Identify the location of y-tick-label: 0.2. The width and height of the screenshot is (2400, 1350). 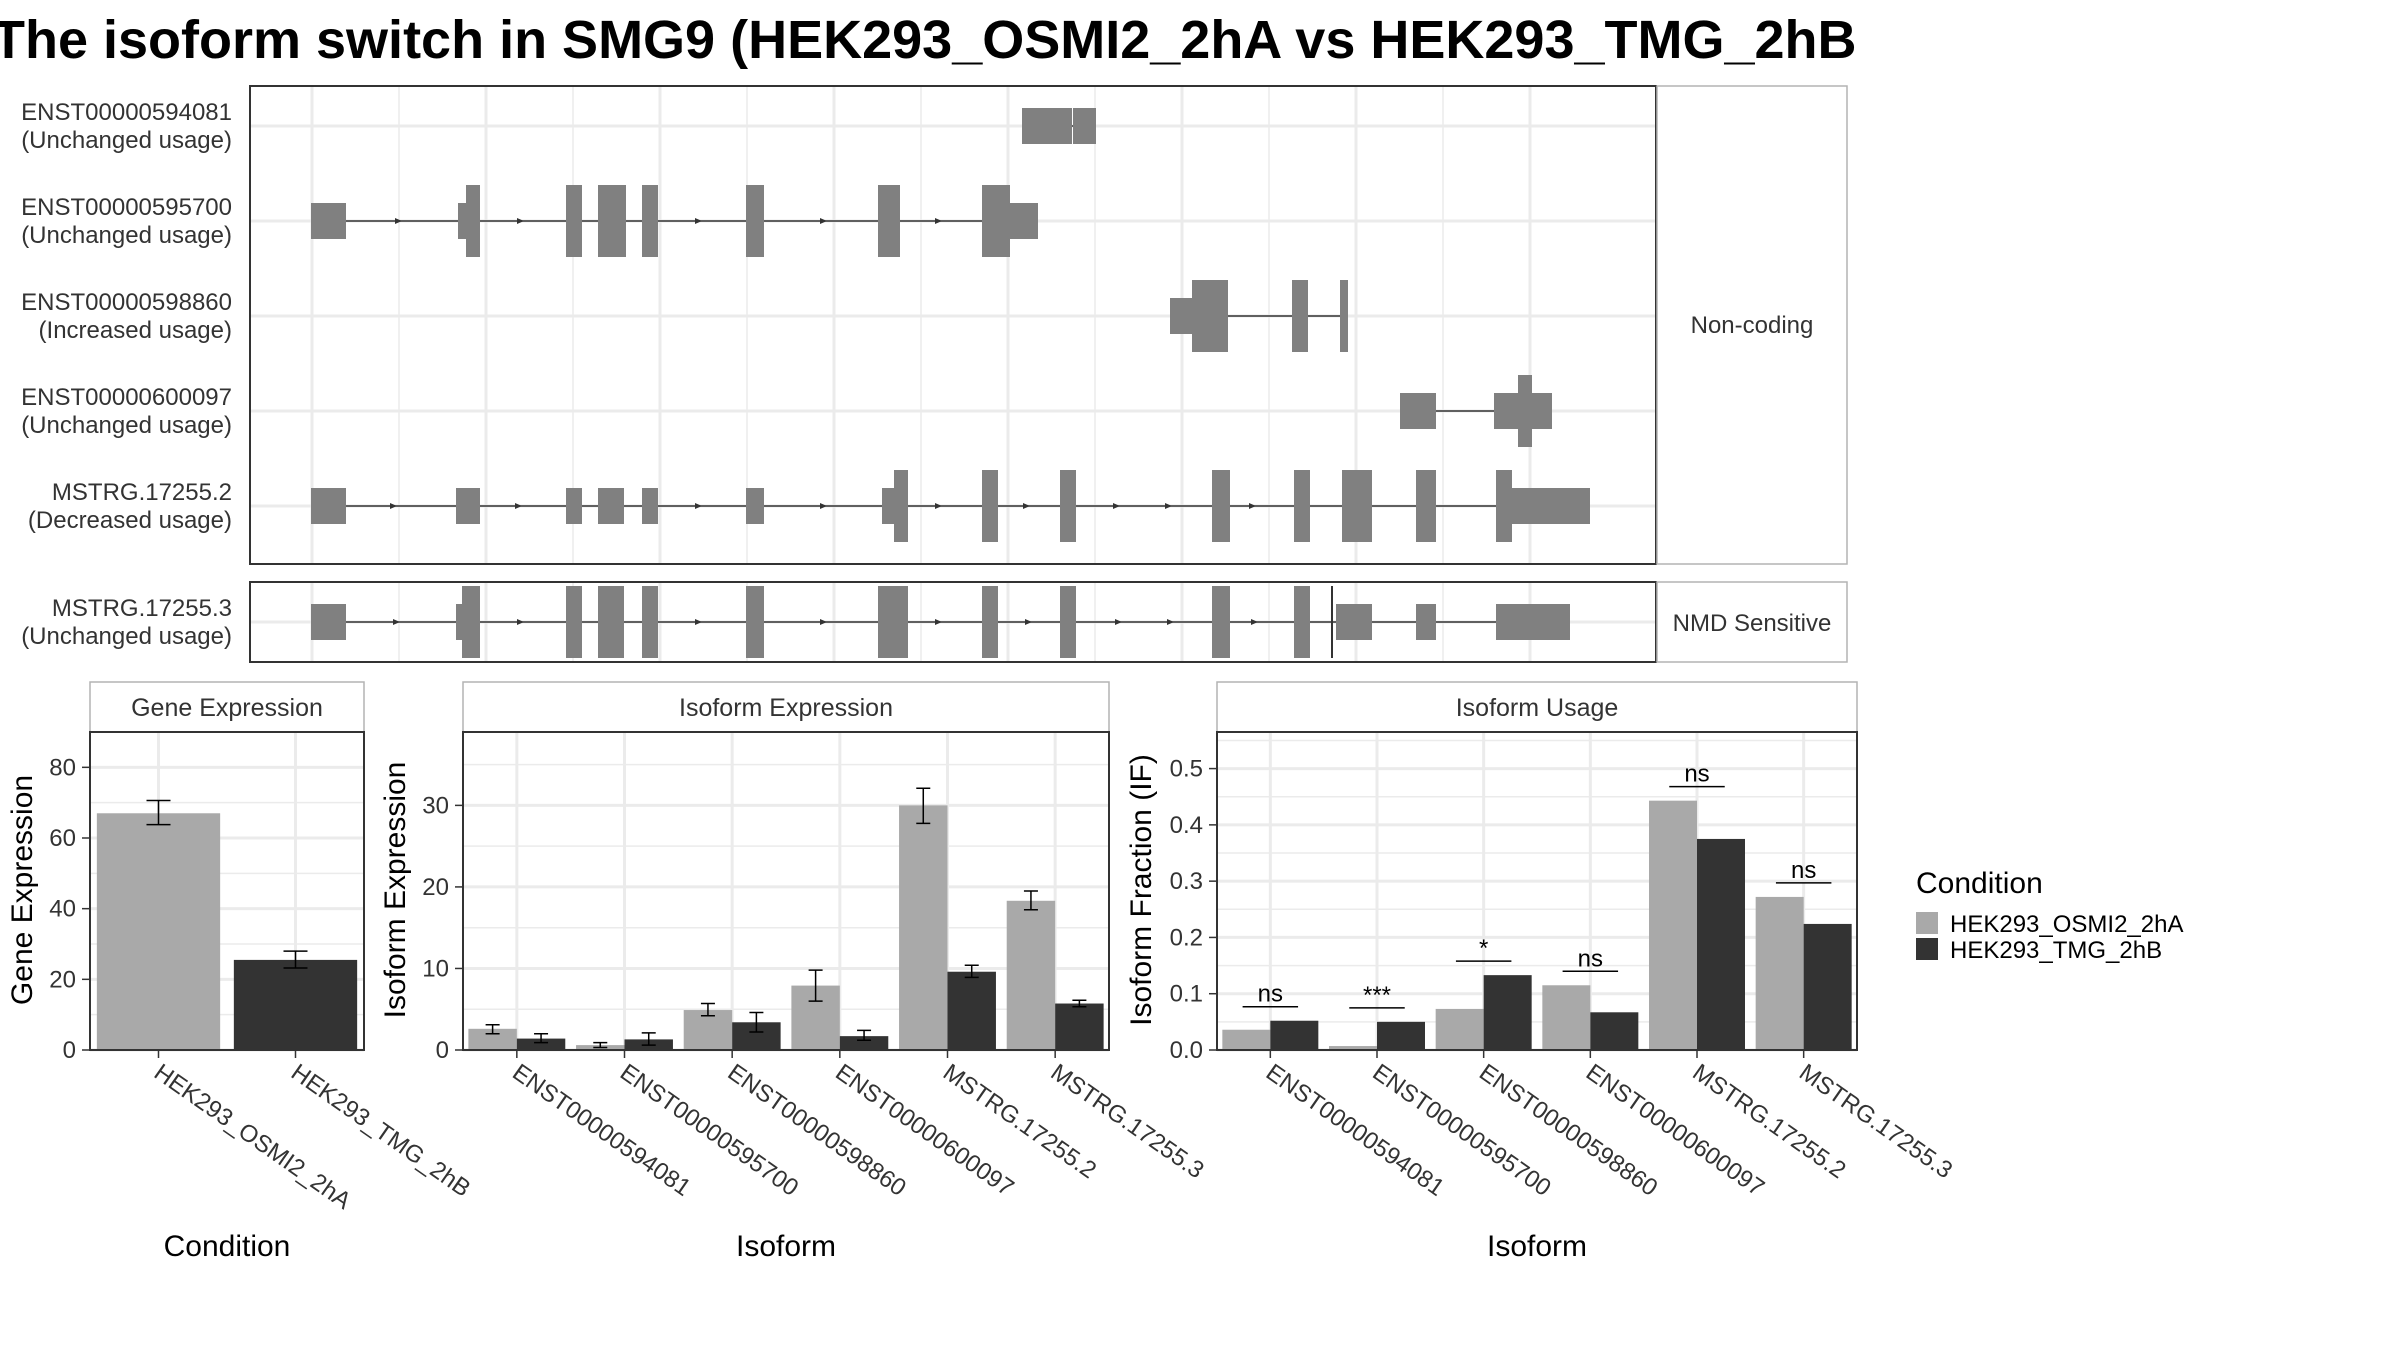
(1186, 937).